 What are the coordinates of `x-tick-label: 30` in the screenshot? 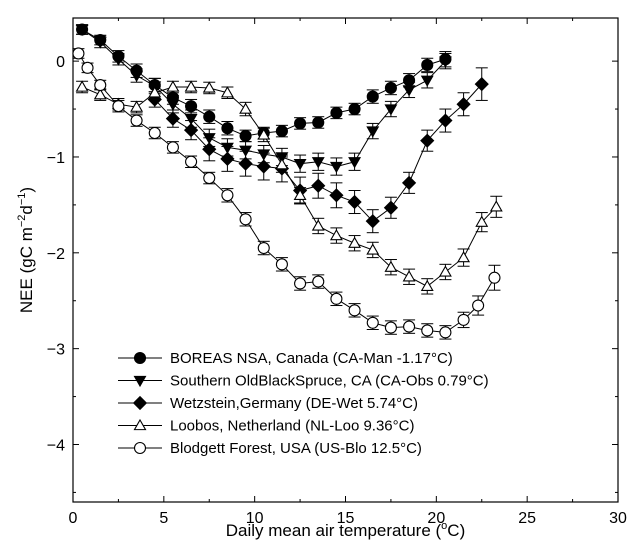 It's located at (618, 518).